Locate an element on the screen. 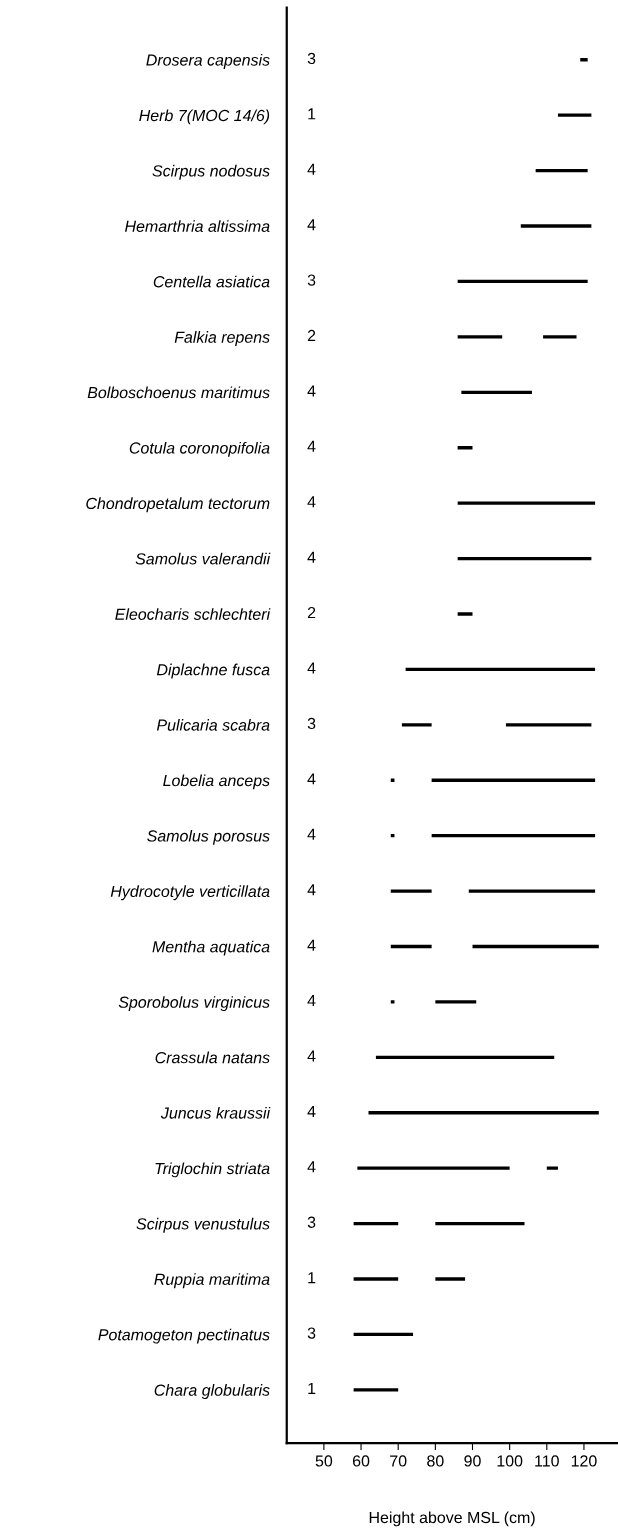 The height and width of the screenshot is (1536, 618). y-tick-label: Crassula natans is located at coordinates (212, 1057).